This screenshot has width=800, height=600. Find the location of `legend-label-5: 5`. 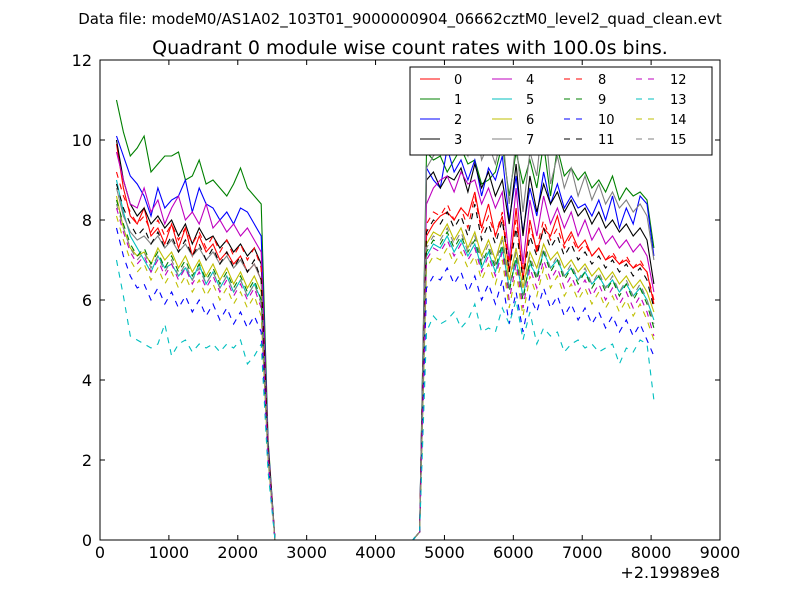

legend-label-5: 5 is located at coordinates (530, 100).